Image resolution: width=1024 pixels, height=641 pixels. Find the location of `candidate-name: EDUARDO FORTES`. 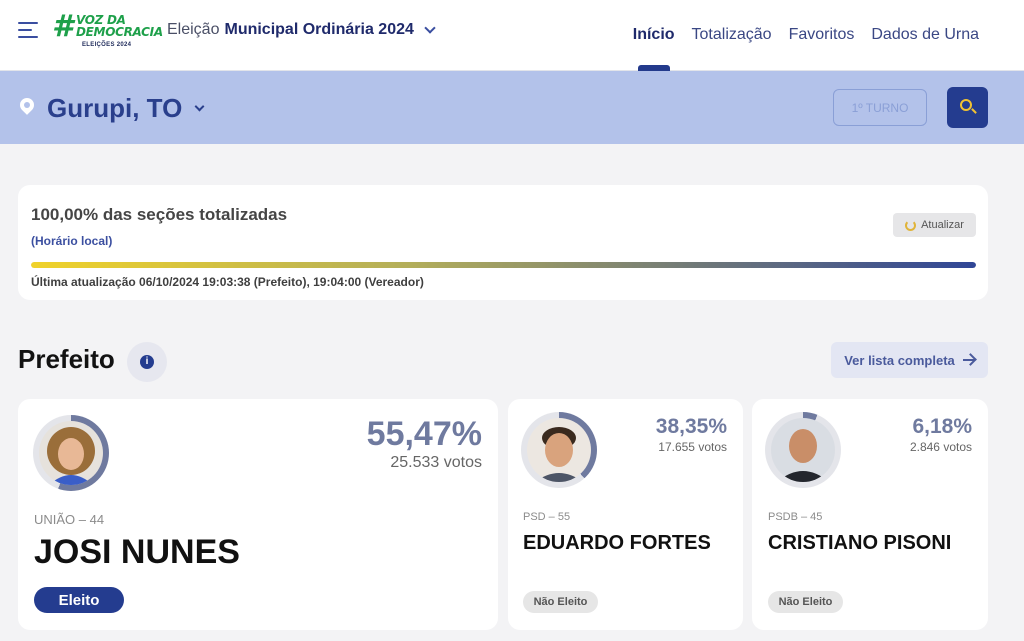

candidate-name: EDUARDO FORTES is located at coordinates (617, 543).